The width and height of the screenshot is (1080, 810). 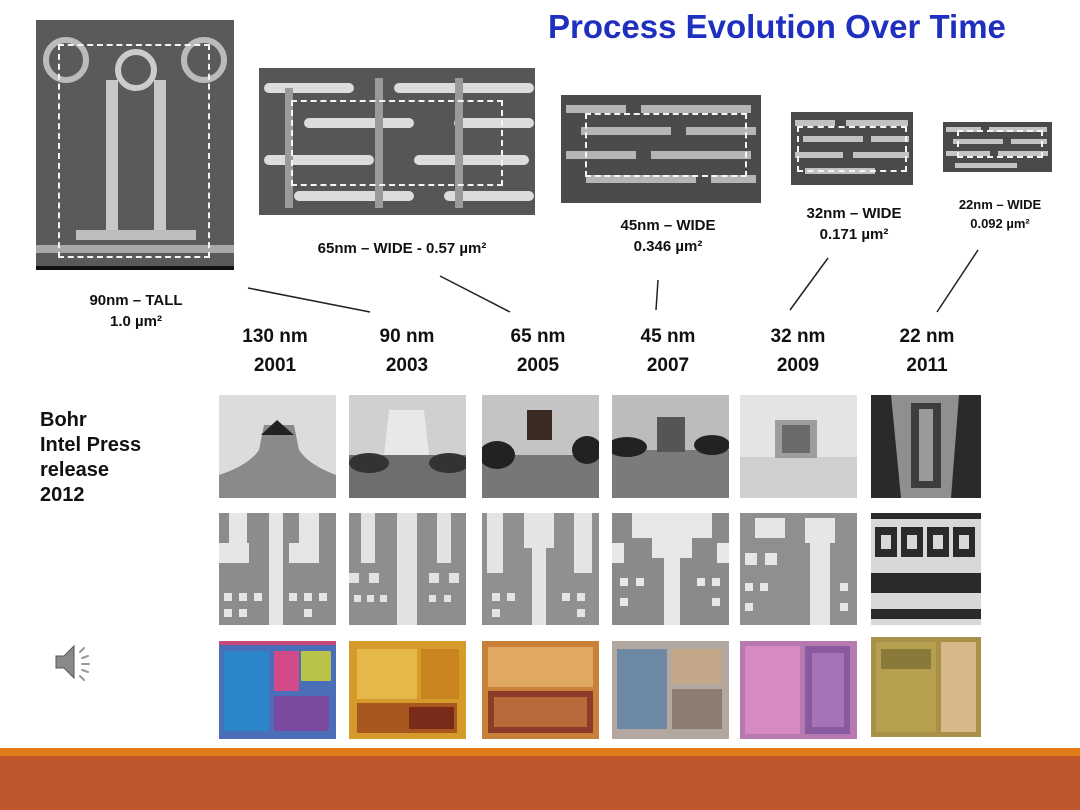 I want to click on node-45nm-year: 2007, so click(x=668, y=365).